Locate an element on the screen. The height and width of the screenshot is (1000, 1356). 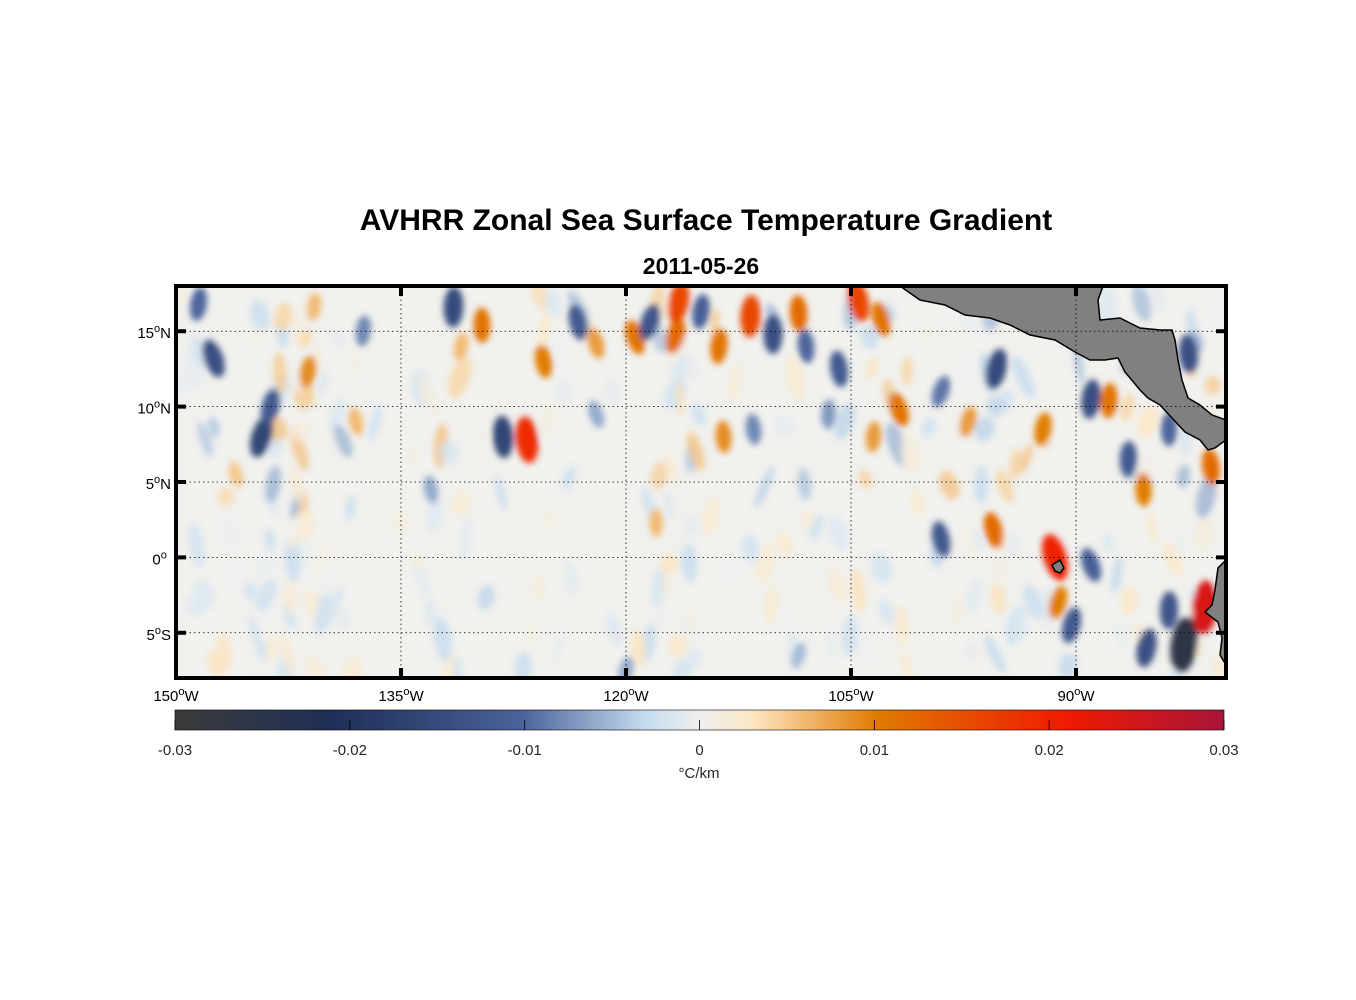
lon-label: 105oW is located at coordinates (851, 695).